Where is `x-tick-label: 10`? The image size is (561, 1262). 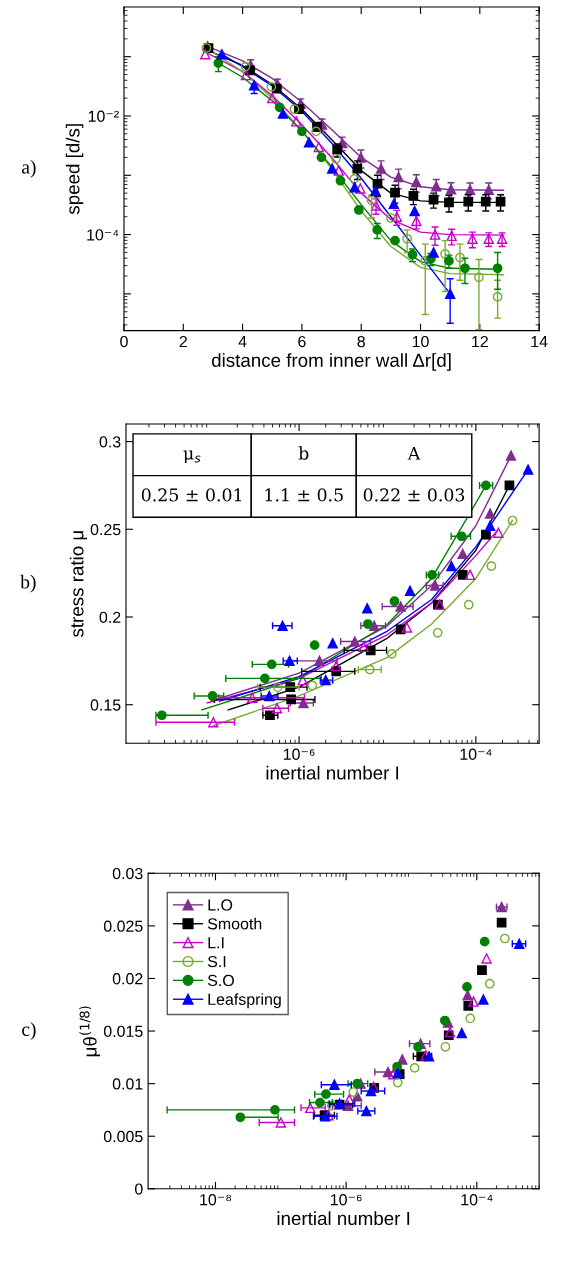
x-tick-label: 10 is located at coordinates (420, 341).